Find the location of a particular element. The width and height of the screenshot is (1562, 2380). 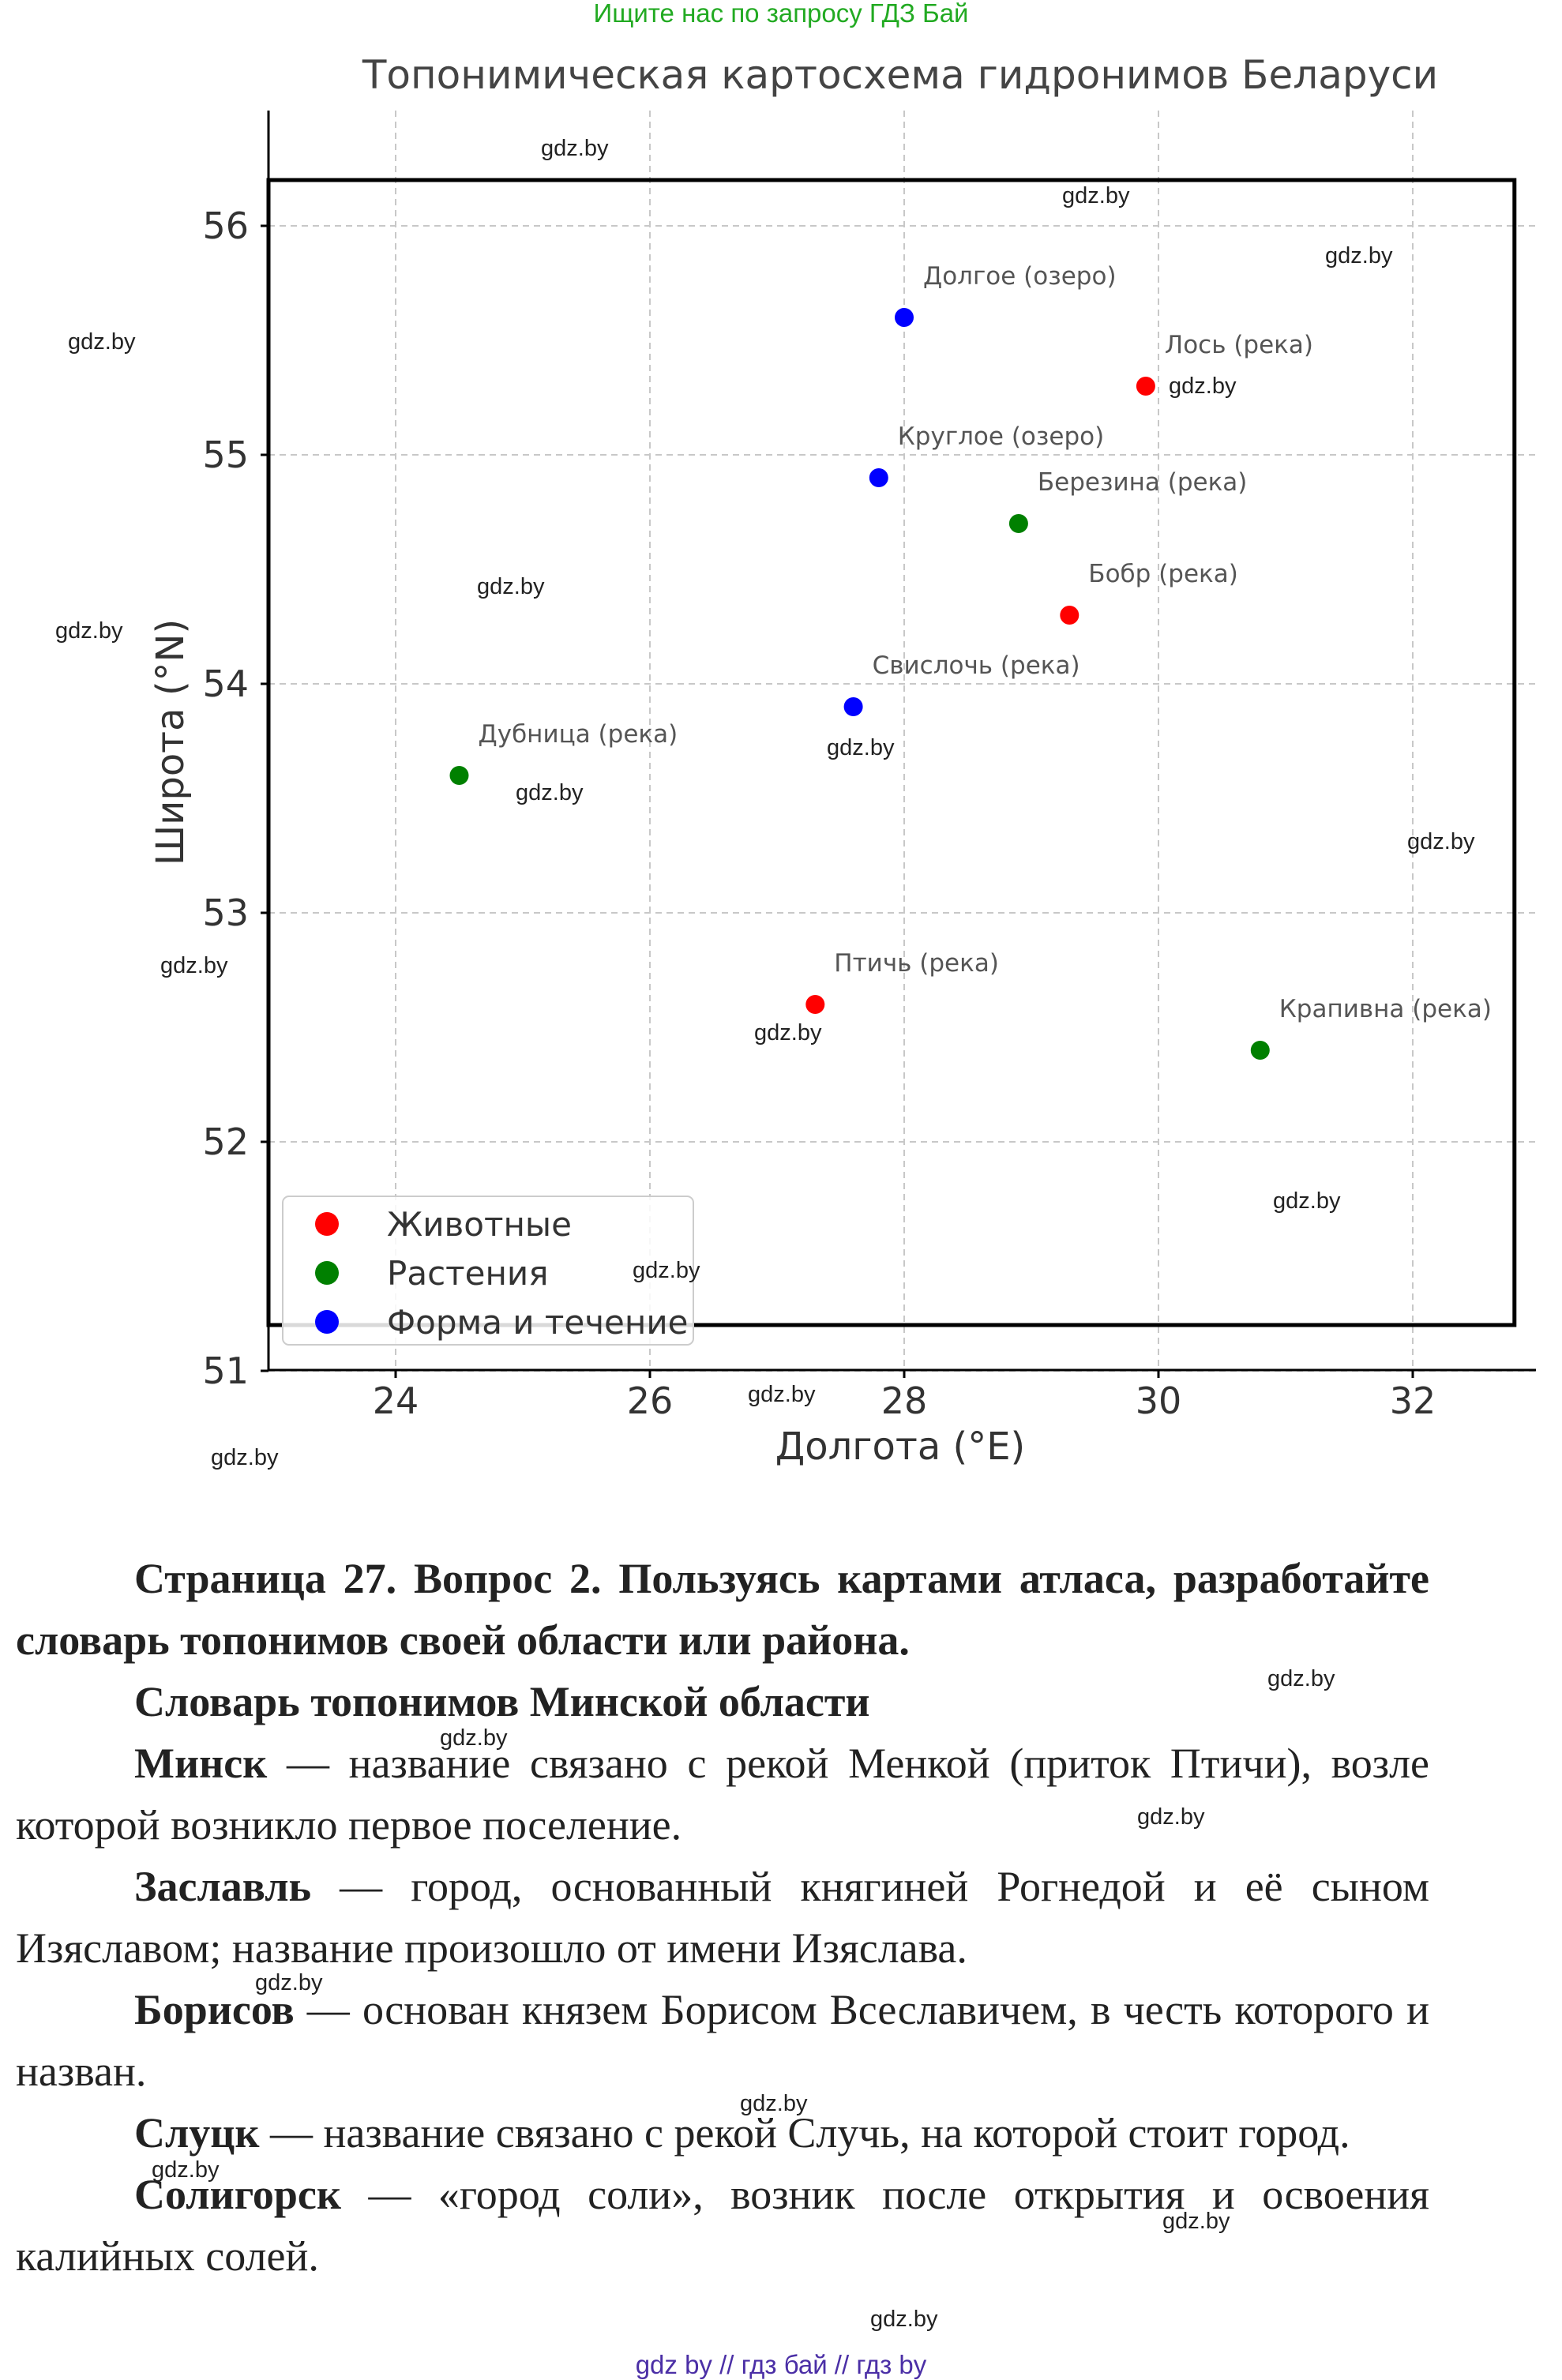

entry-term: Борисов is located at coordinates (214, 2009).